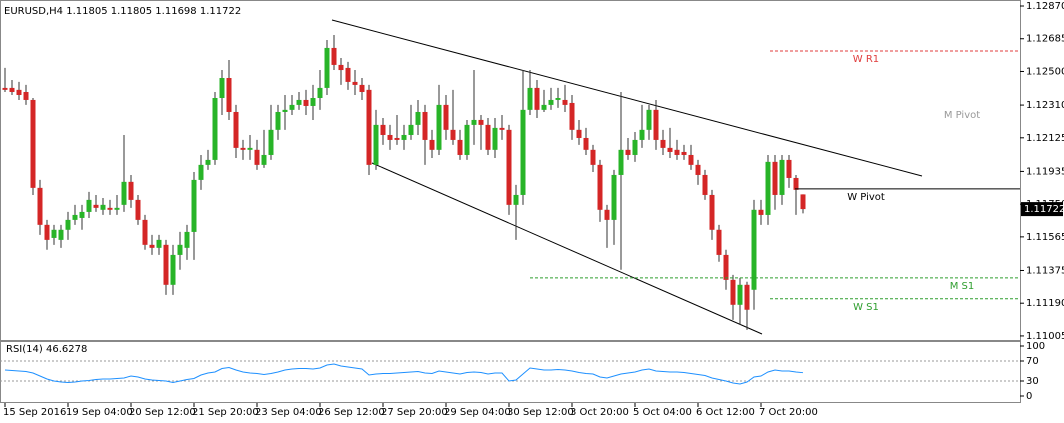 The height and width of the screenshot is (423, 1064). Describe the element at coordinates (866, 307) in the screenshot. I see `level-label: W S1` at that location.